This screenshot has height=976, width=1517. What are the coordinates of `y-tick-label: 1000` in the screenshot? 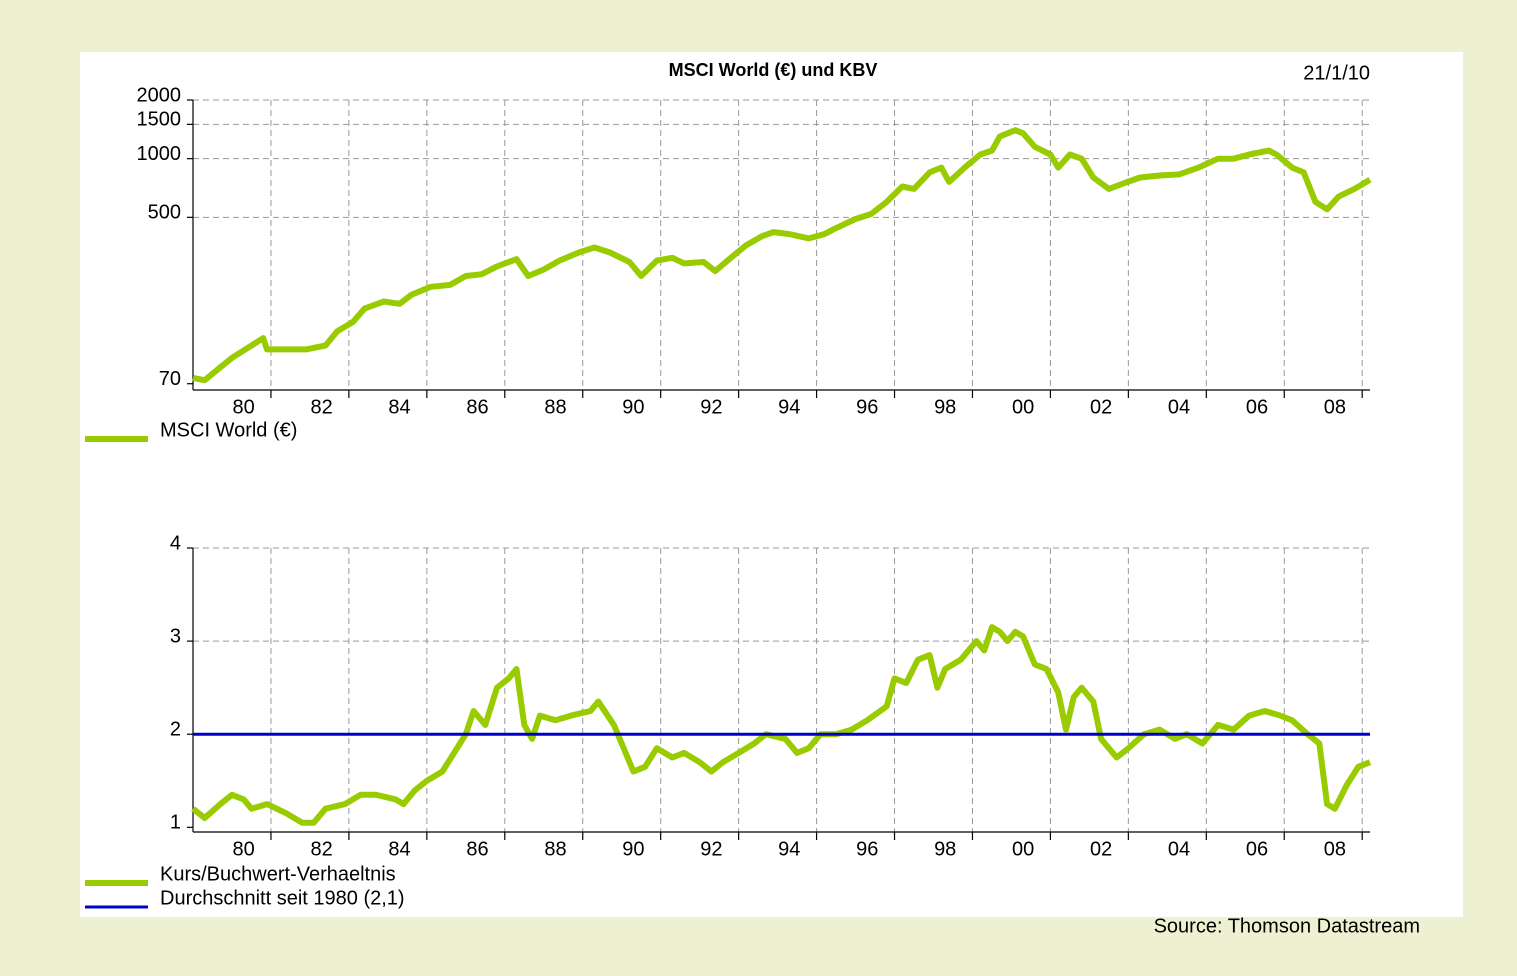 It's located at (159, 154).